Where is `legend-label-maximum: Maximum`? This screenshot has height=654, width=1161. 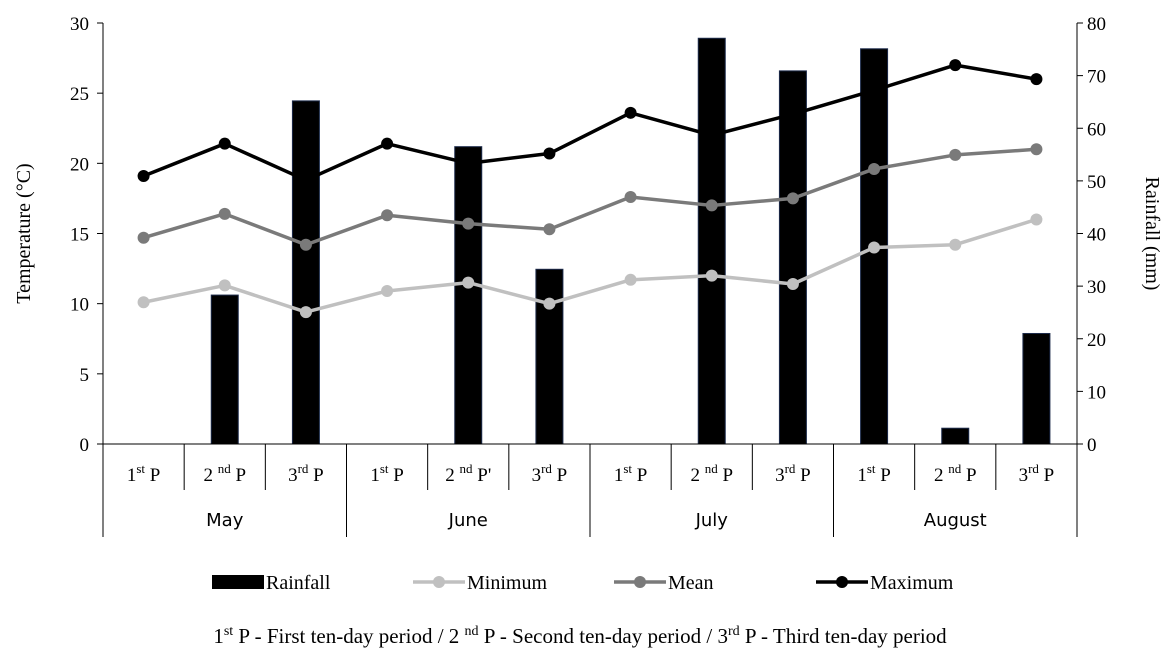
legend-label-maximum: Maximum is located at coordinates (912, 583).